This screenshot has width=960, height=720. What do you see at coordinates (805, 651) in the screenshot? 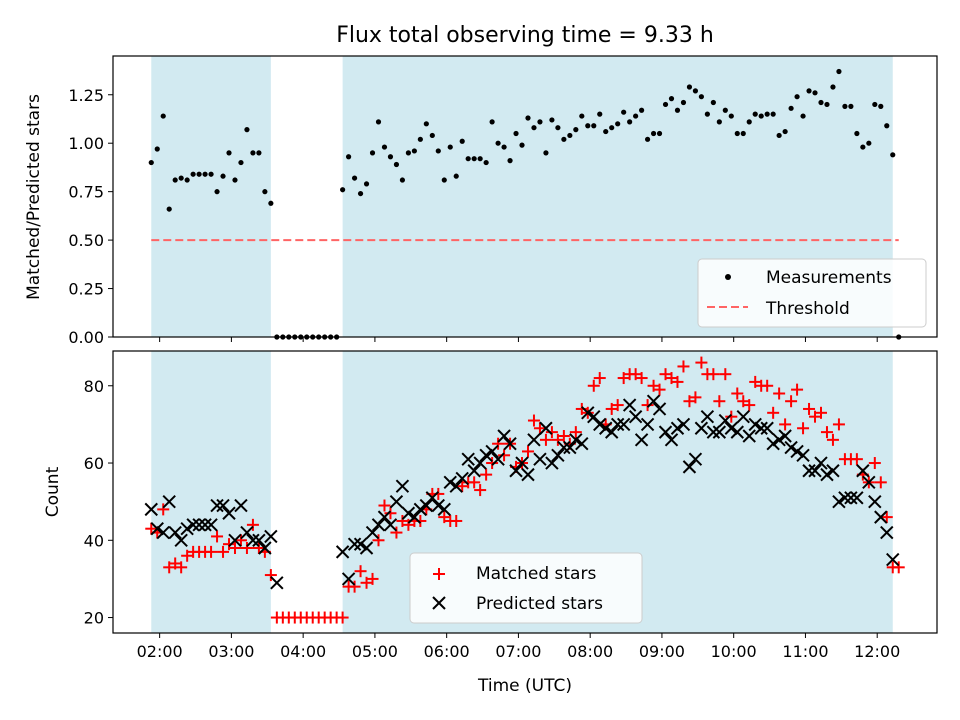
I see `x-tick-label: 11:00` at bounding box center [805, 651].